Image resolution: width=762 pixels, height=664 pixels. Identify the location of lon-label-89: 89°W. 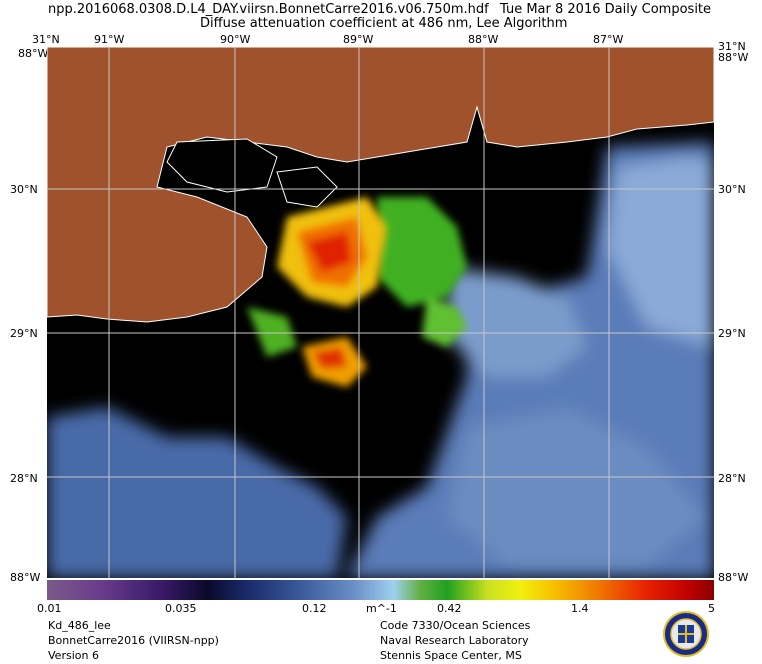
(358, 39).